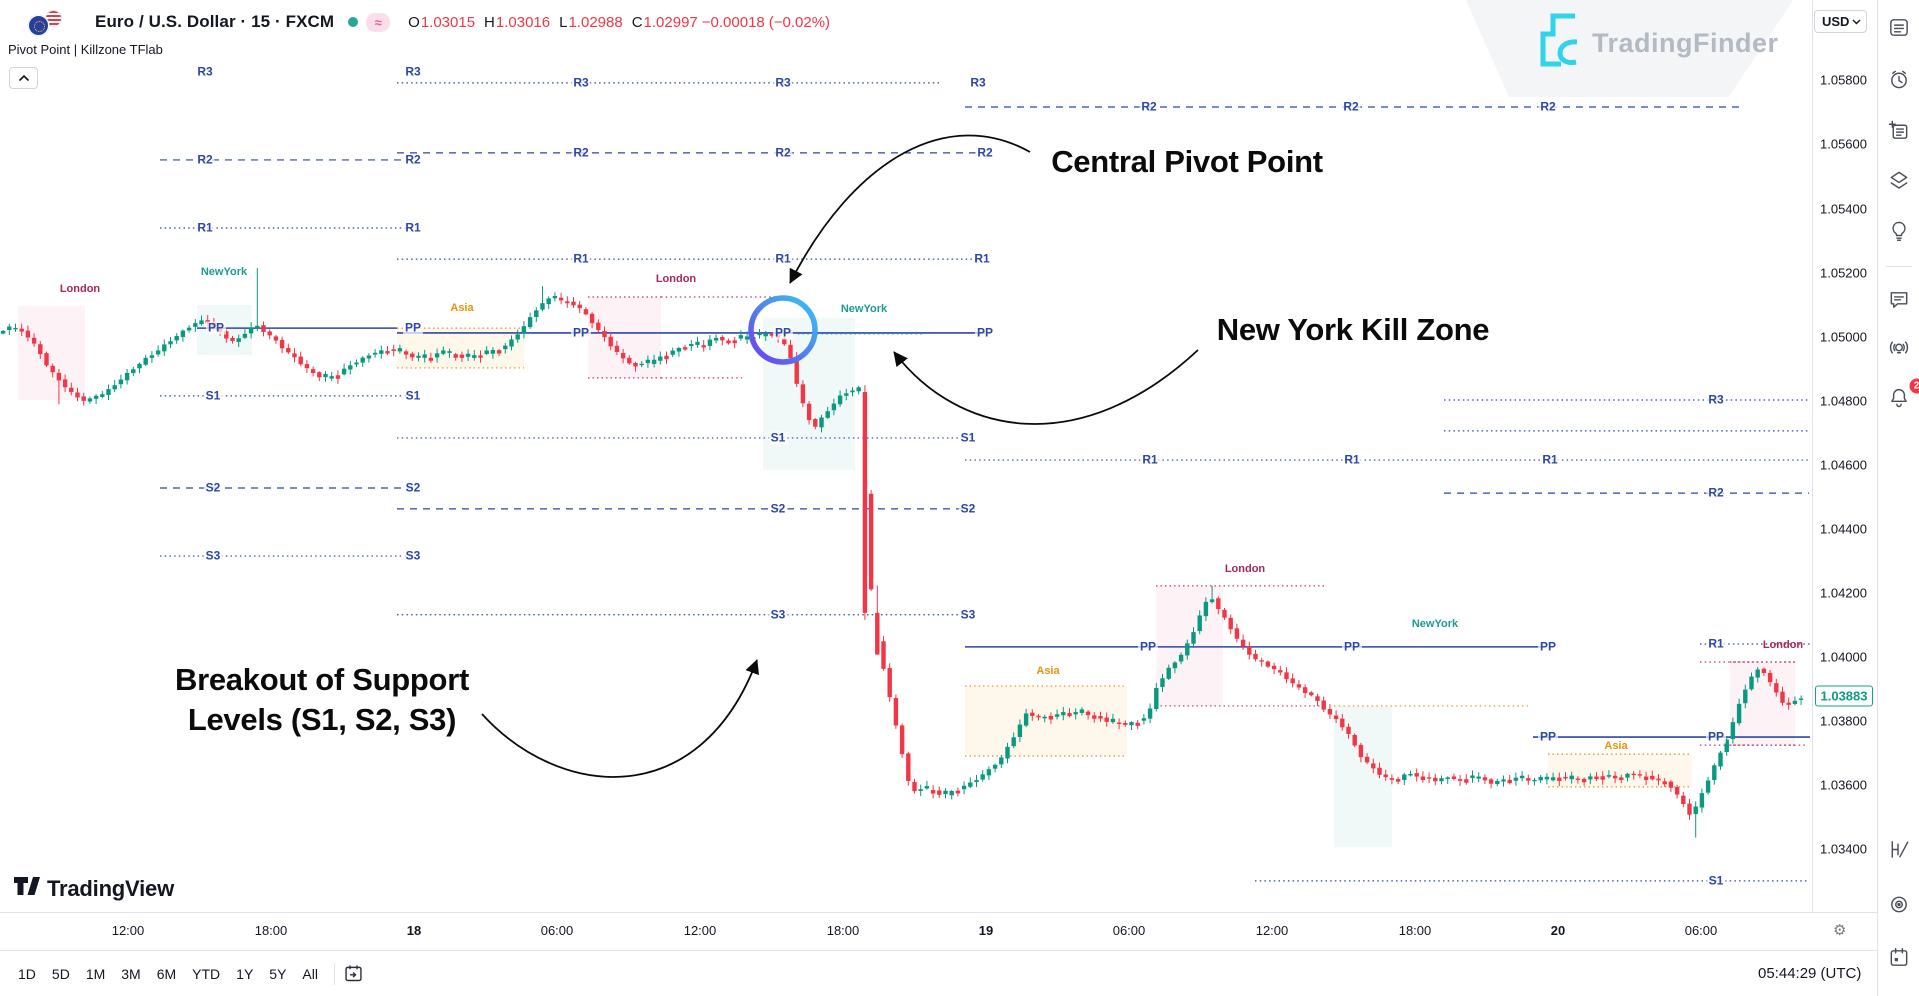 This screenshot has height=996, width=1919. Describe the element at coordinates (1898, 852) in the screenshot. I see `trading-panel-icon` at that location.